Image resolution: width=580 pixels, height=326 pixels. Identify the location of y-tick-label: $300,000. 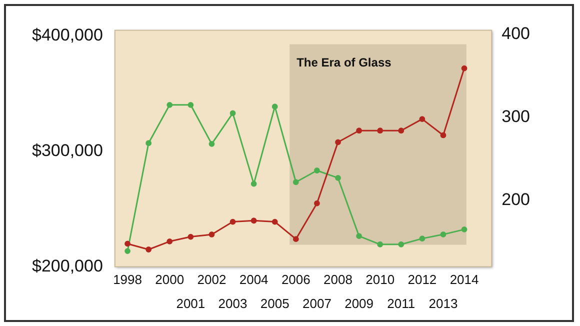
(67, 150).